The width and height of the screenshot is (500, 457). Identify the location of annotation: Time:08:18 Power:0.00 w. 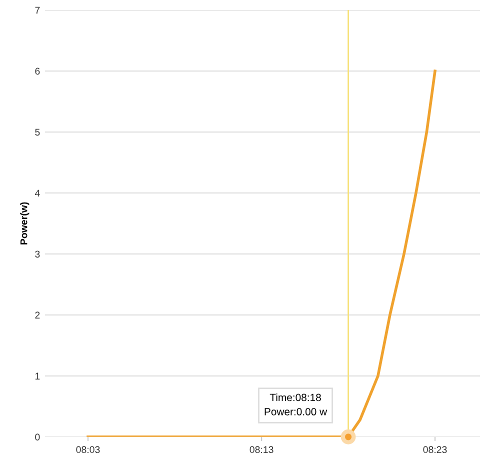
(296, 405).